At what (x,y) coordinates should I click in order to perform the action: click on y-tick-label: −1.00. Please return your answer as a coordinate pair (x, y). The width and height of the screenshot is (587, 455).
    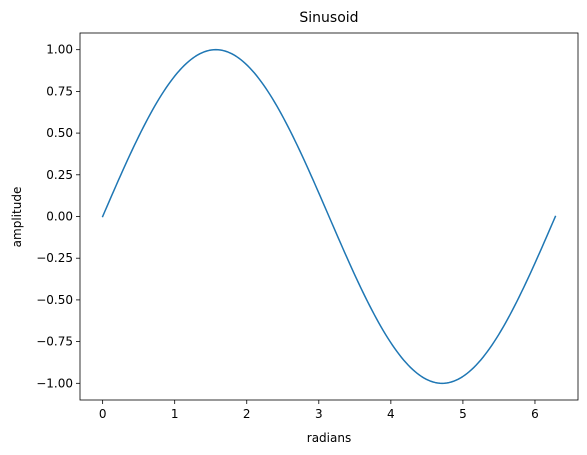
    Looking at the image, I should click on (54, 383).